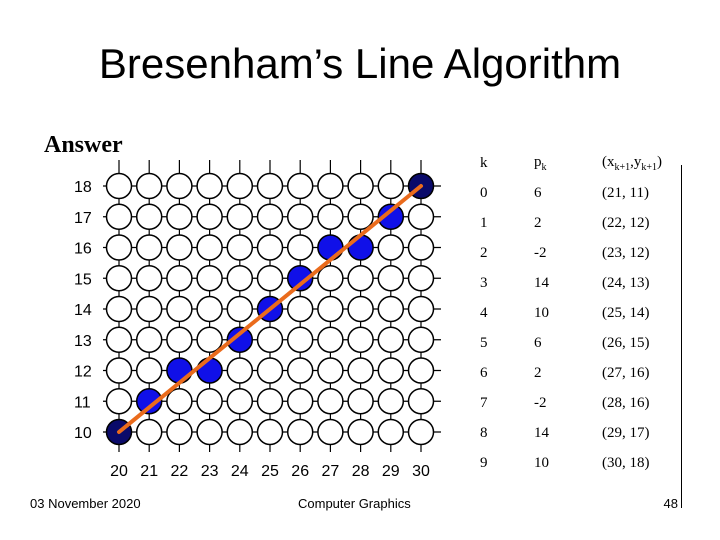 This screenshot has width=720, height=540. What do you see at coordinates (83, 310) in the screenshot?
I see `y-tick-label: 14` at bounding box center [83, 310].